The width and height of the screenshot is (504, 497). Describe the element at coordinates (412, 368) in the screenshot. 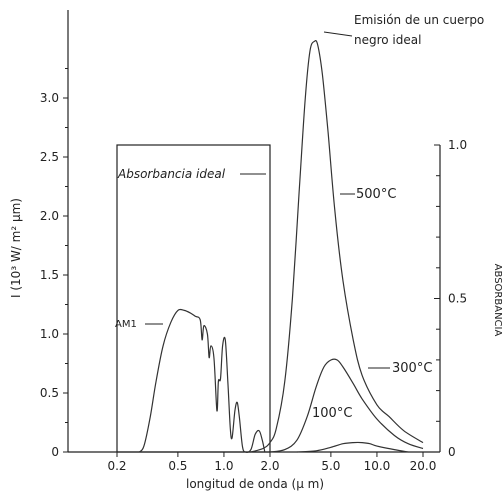

I see `t300-label: 300°C` at that location.